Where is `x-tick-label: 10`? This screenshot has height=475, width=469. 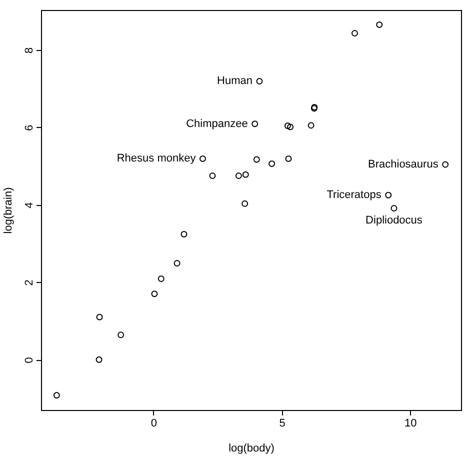
x-tick-label: 10 is located at coordinates (410, 424).